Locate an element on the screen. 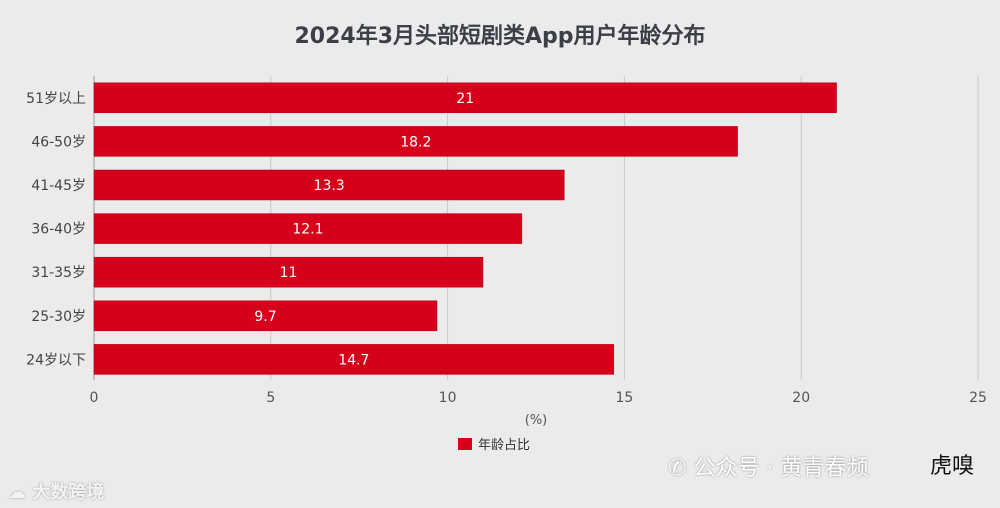 The image size is (1000, 508). legend-label: 年龄占比 is located at coordinates (504, 445).